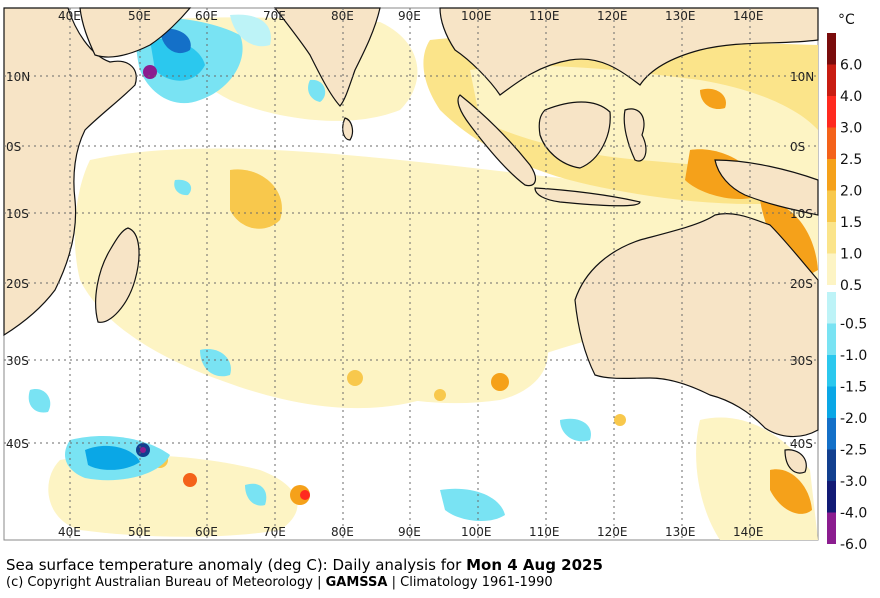 The width and height of the screenshot is (880, 598). Describe the element at coordinates (853, 543) in the screenshot. I see `colorbar-tick-label: -6.0` at that location.